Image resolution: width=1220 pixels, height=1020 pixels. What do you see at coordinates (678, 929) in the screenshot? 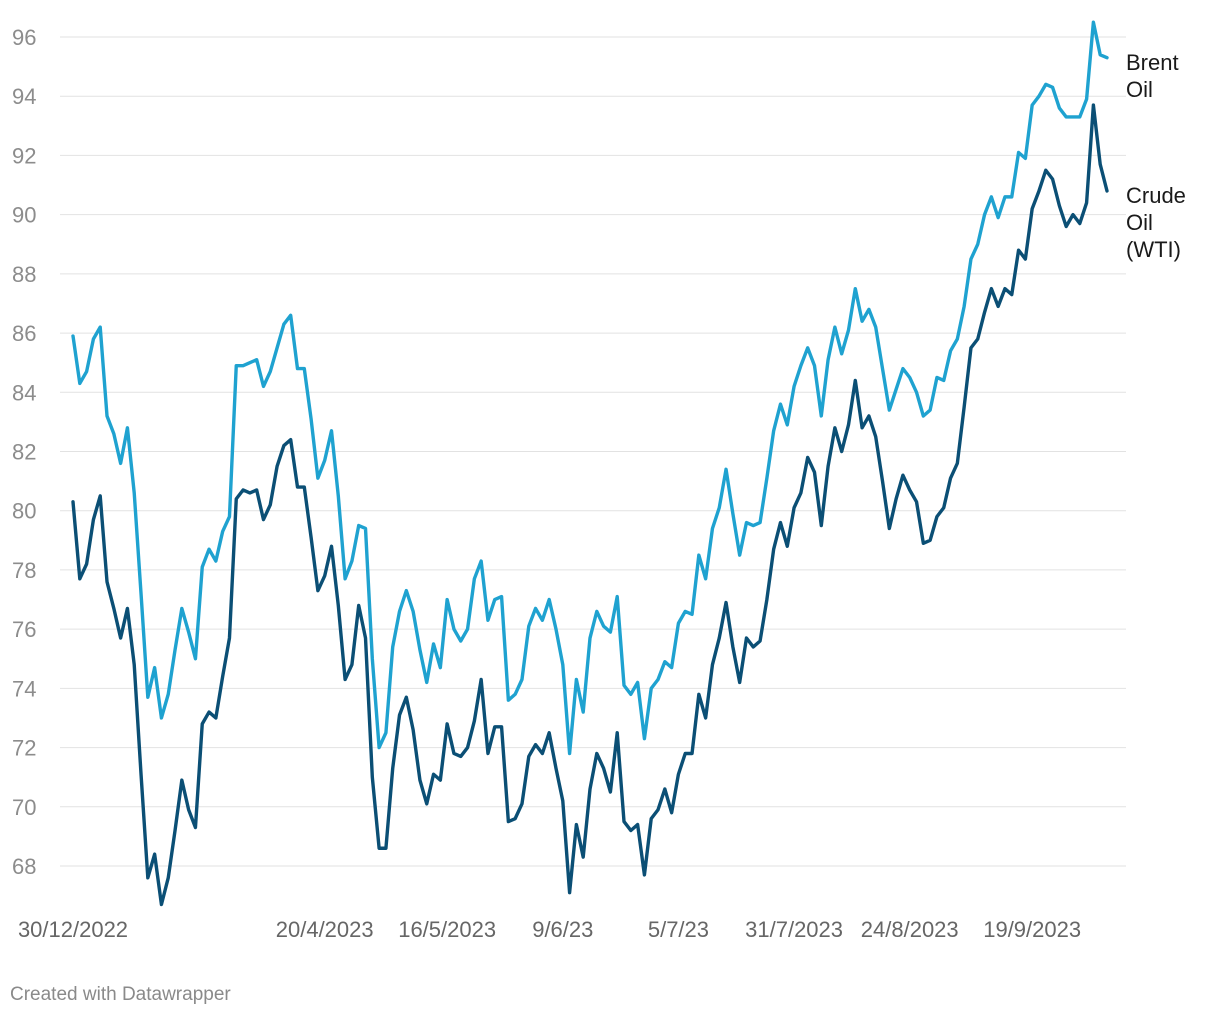
I see `x-tick-label-4: 5/7/23` at bounding box center [678, 929].